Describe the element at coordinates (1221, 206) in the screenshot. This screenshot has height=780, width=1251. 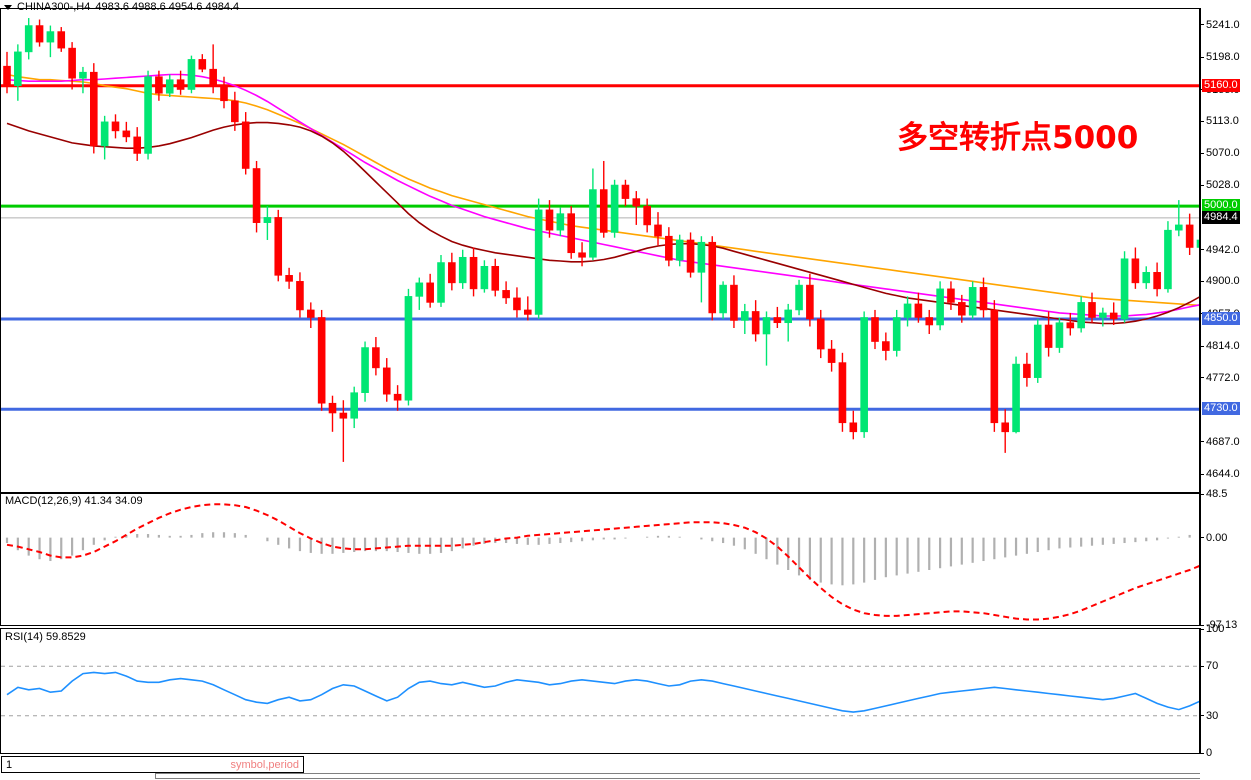
I see `price-tag-pivot: 5000.0` at that location.